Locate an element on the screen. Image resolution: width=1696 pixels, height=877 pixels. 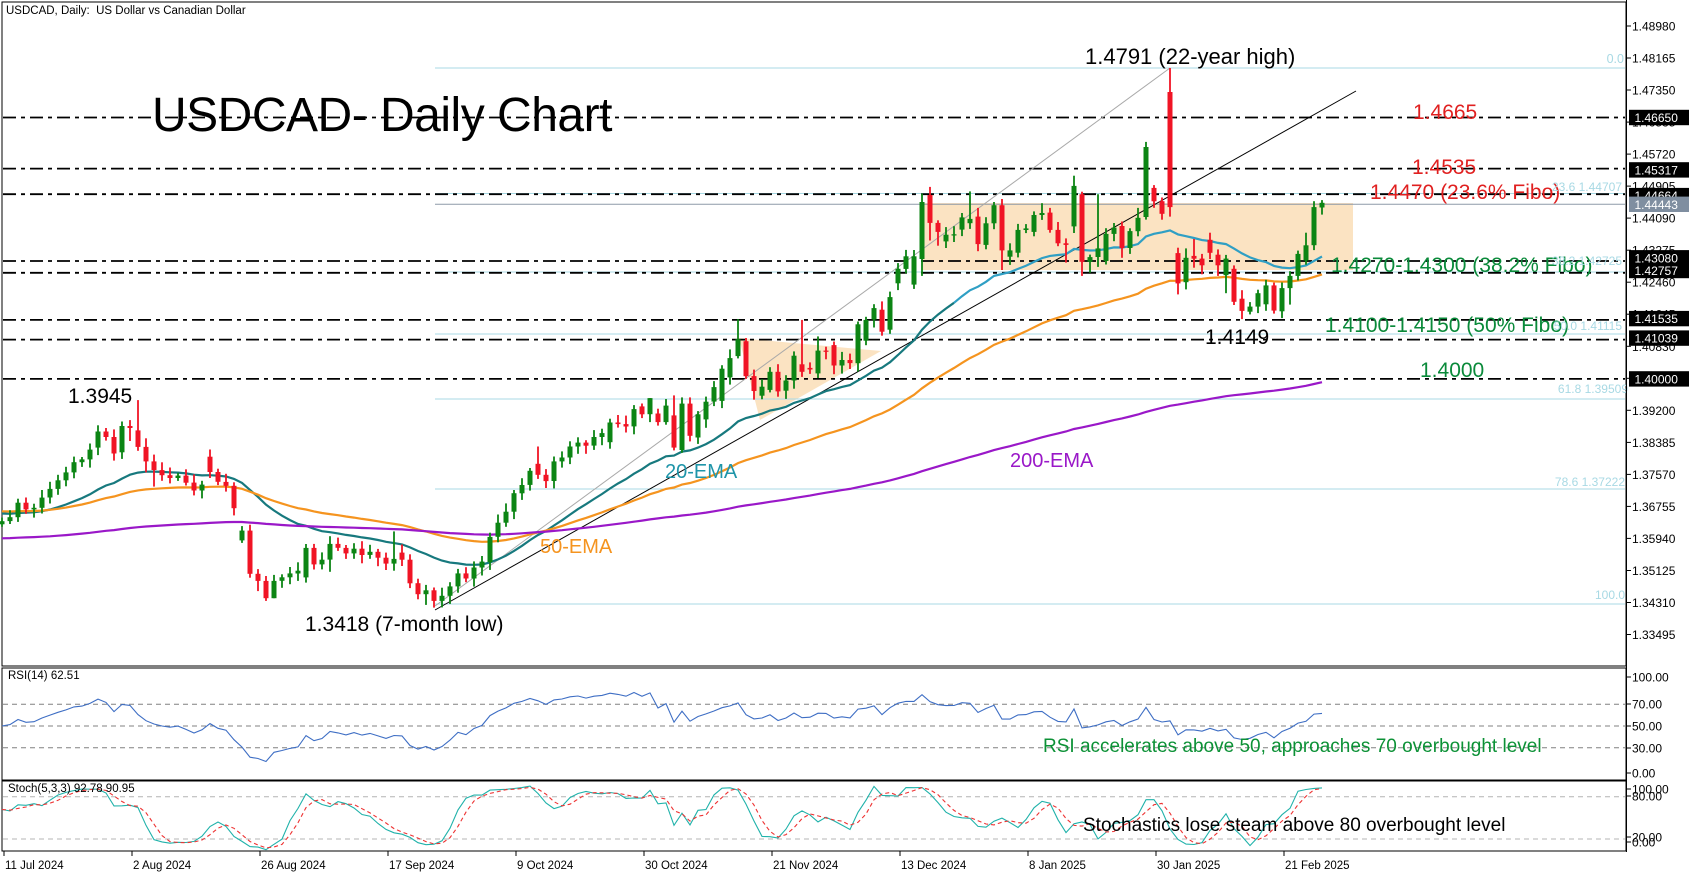
svg-text: 1.4665 is located at coordinates (1445, 112).